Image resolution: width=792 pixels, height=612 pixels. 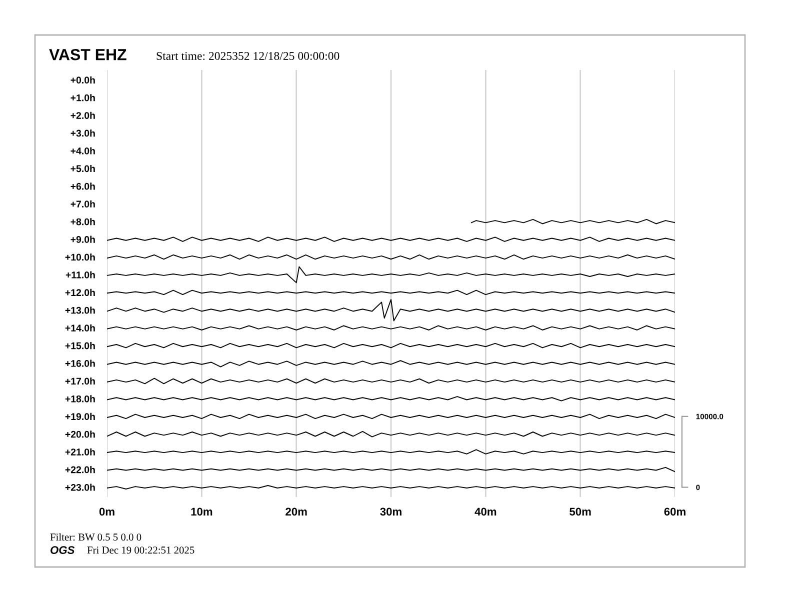 I want to click on x-tick-label: 30m, so click(x=391, y=512).